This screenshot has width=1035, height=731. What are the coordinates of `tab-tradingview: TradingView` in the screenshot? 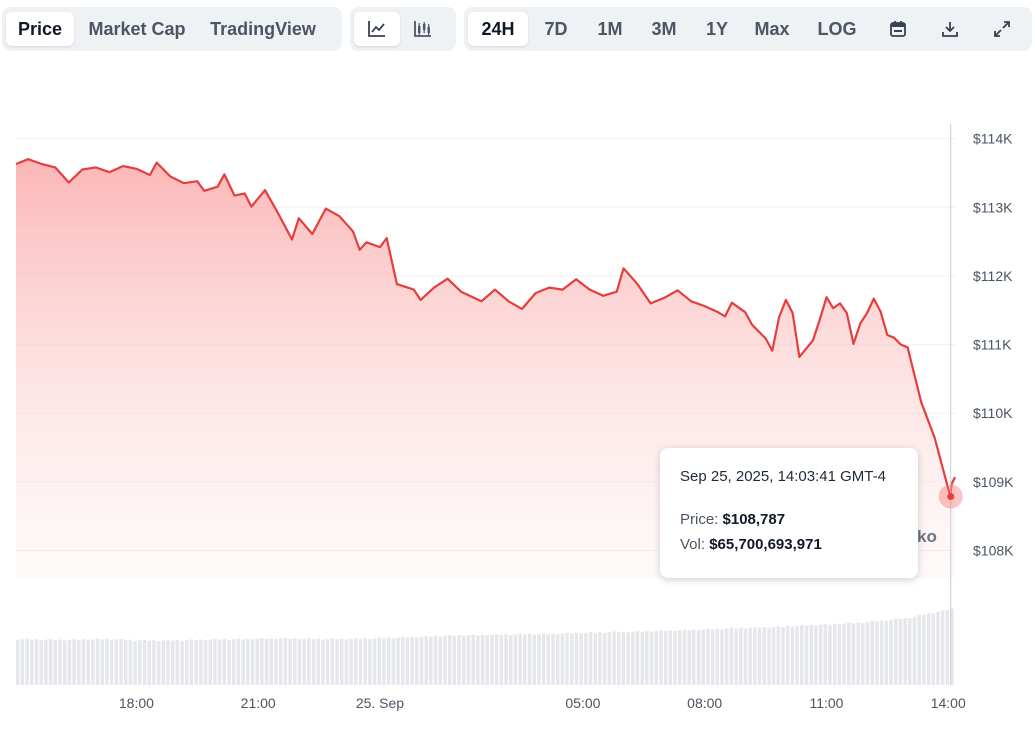 It's located at (263, 28).